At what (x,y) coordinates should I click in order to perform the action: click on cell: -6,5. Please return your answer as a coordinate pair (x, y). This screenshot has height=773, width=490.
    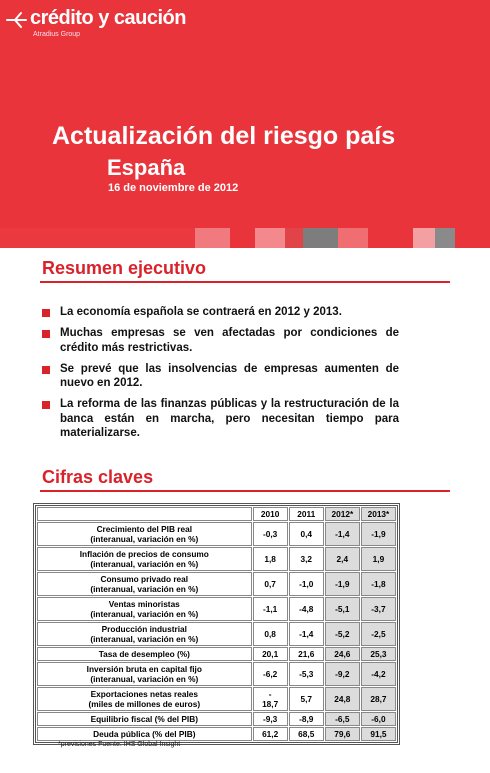
    Looking at the image, I should click on (342, 719).